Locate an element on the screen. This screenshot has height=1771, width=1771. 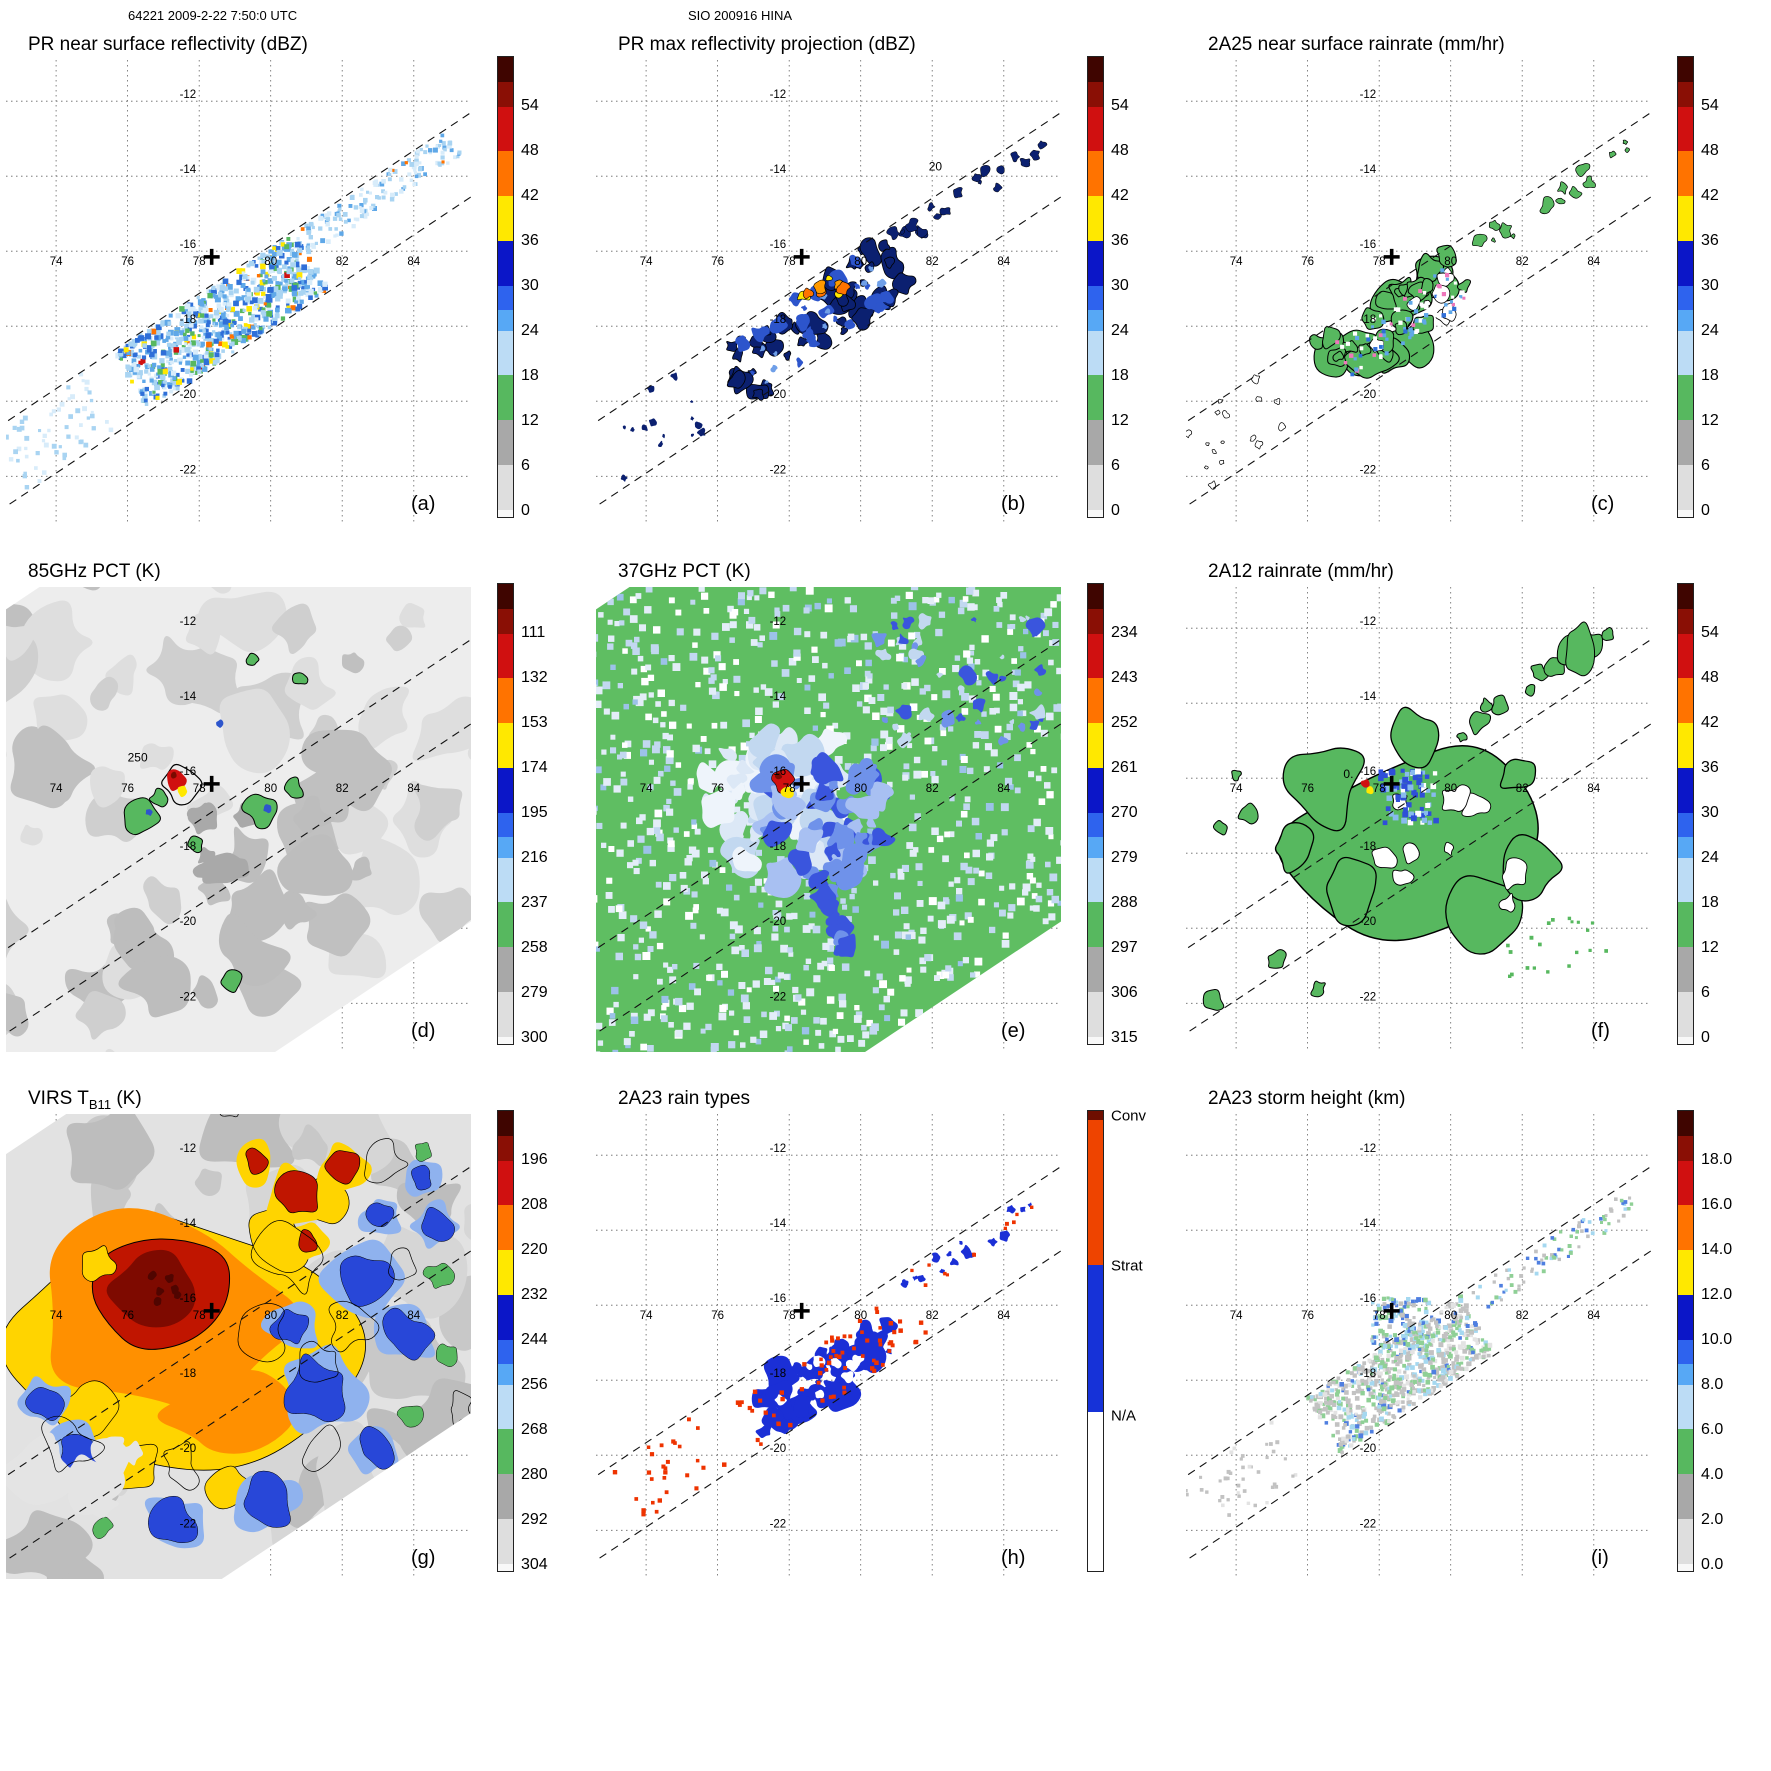
panel-title-c: 2A25 near surface rainrate (mm/hr) is located at coordinates (1356, 44).